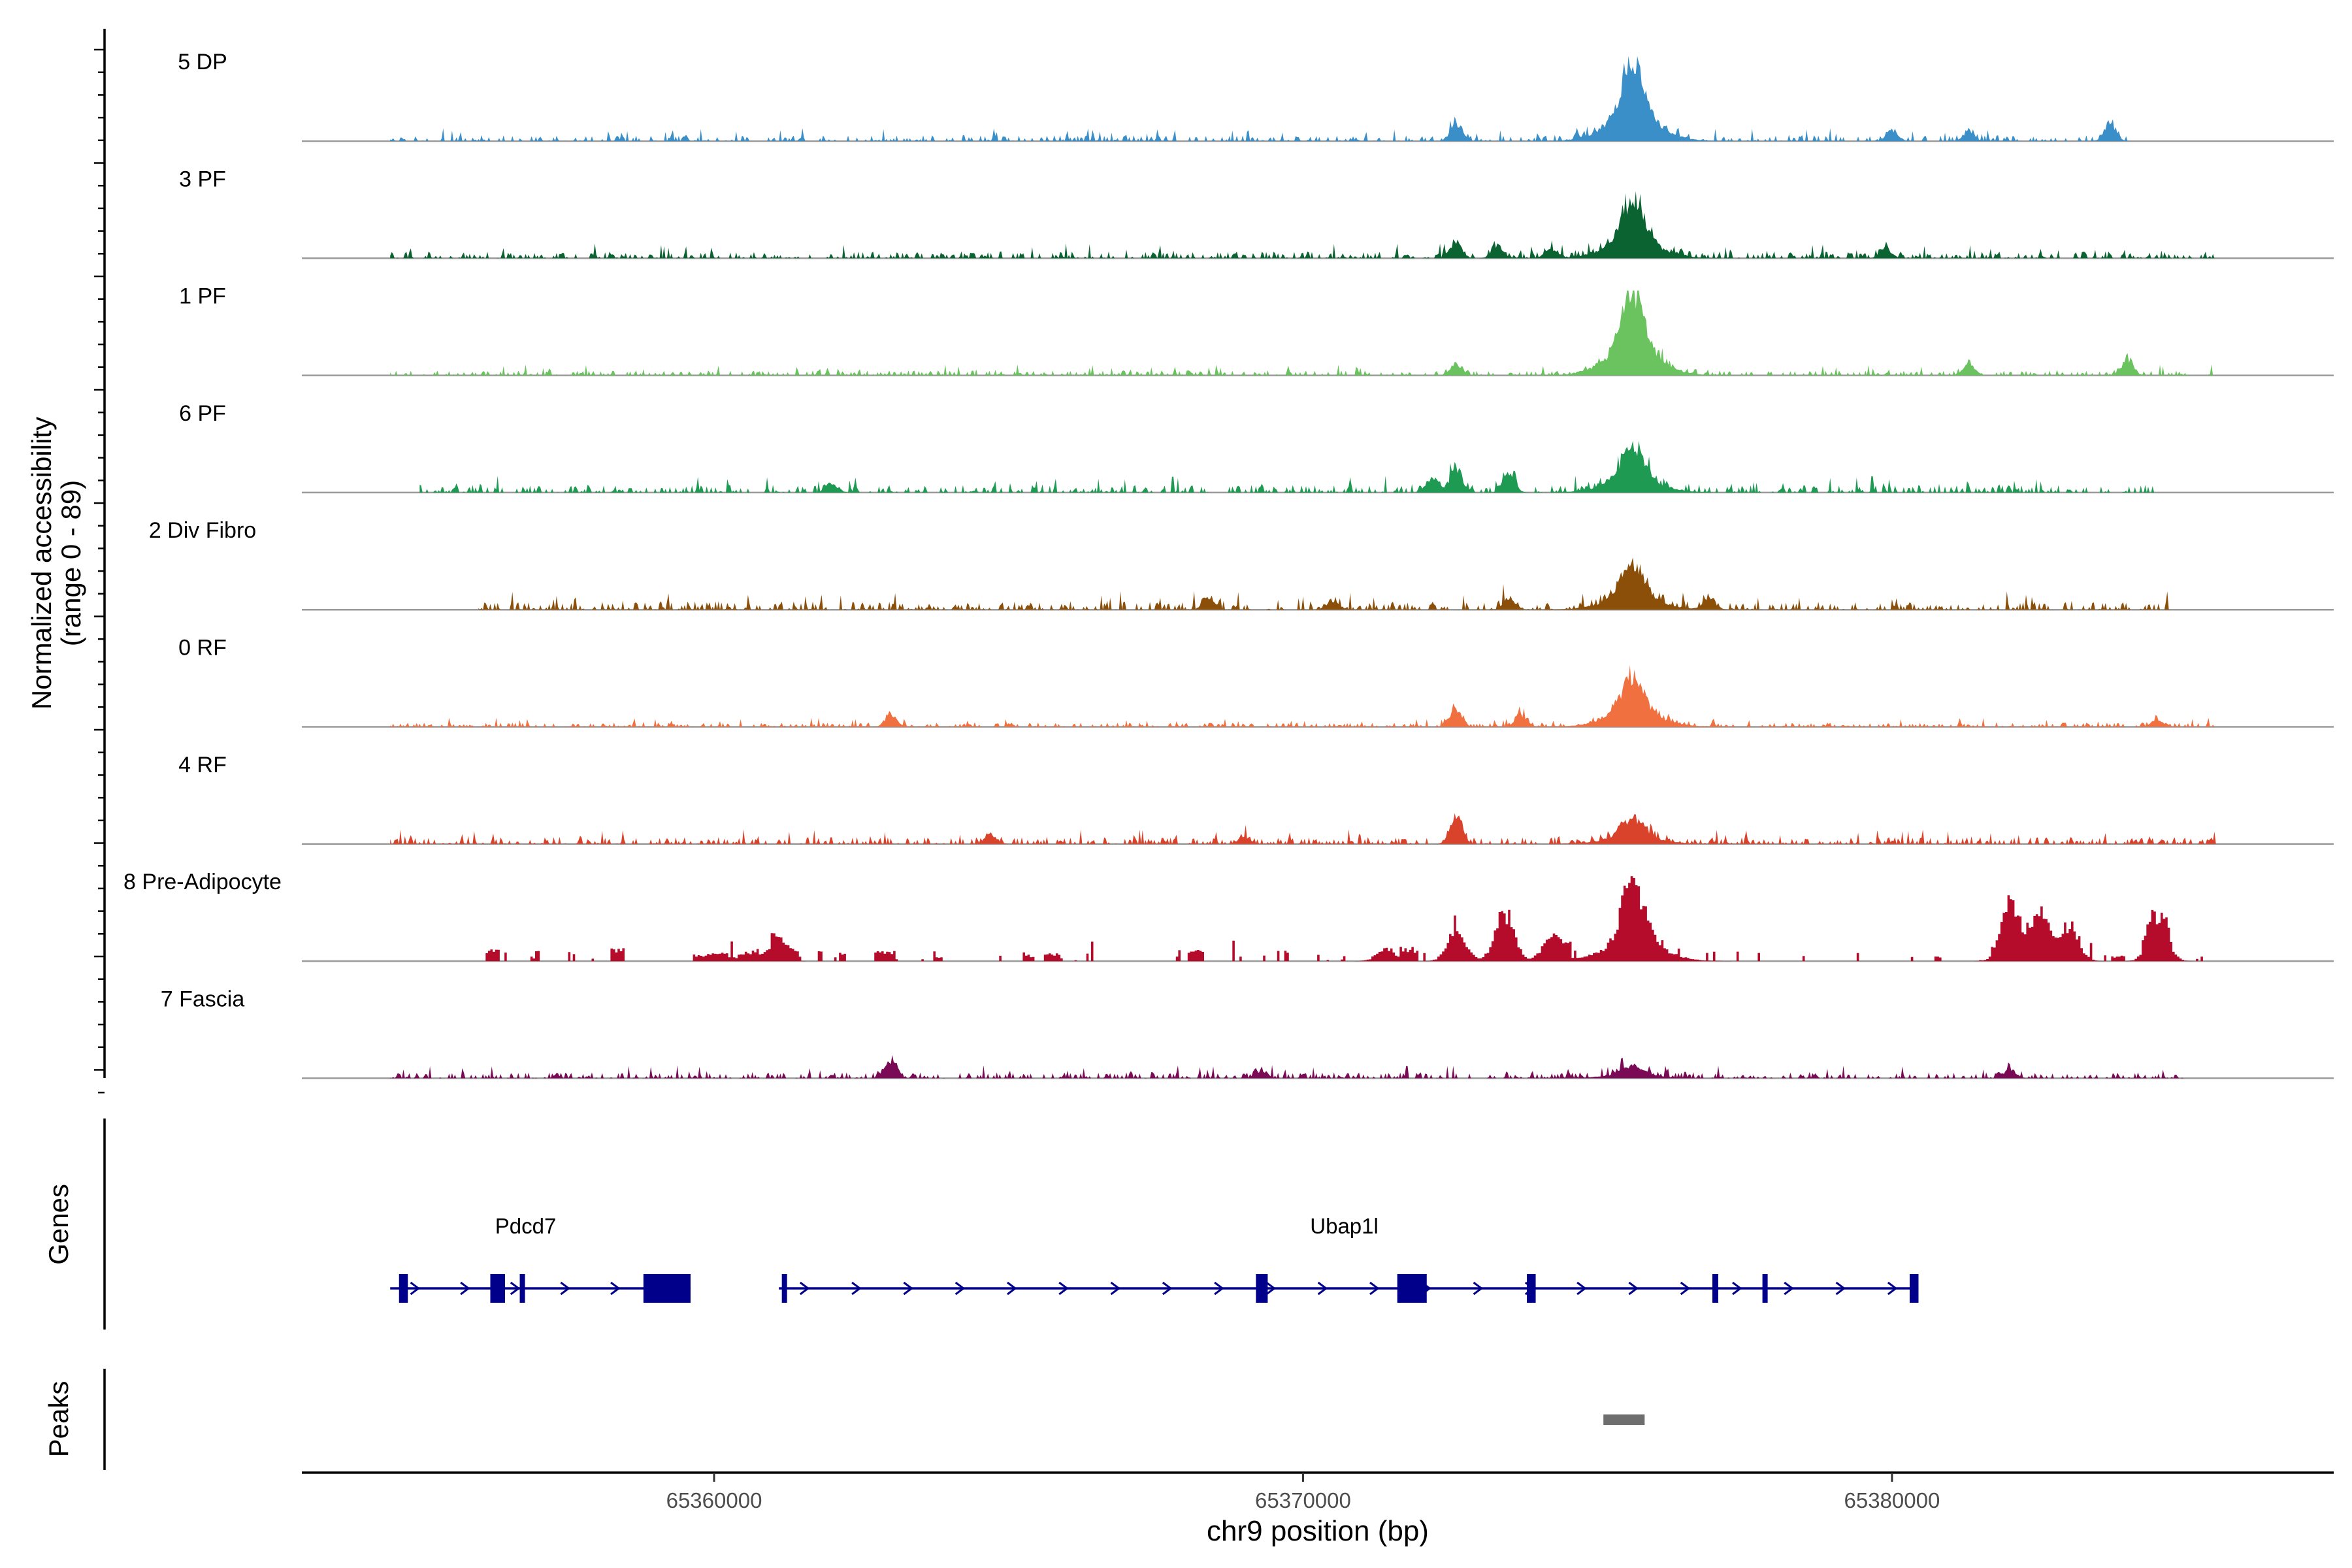  What do you see at coordinates (202, 765) in the screenshot?
I see `track-label: 4 RF` at bounding box center [202, 765].